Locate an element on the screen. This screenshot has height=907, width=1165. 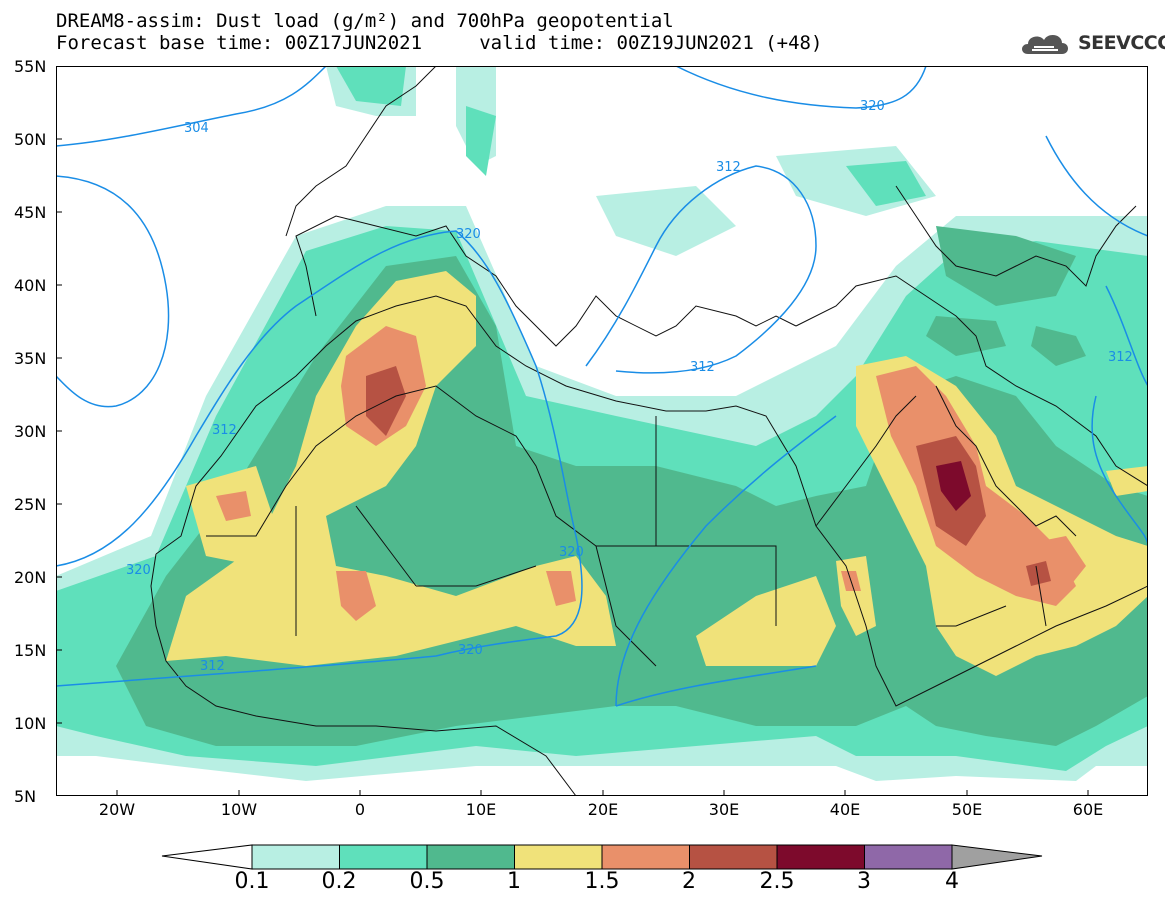
lon-label: 20E is located at coordinates (603, 809).